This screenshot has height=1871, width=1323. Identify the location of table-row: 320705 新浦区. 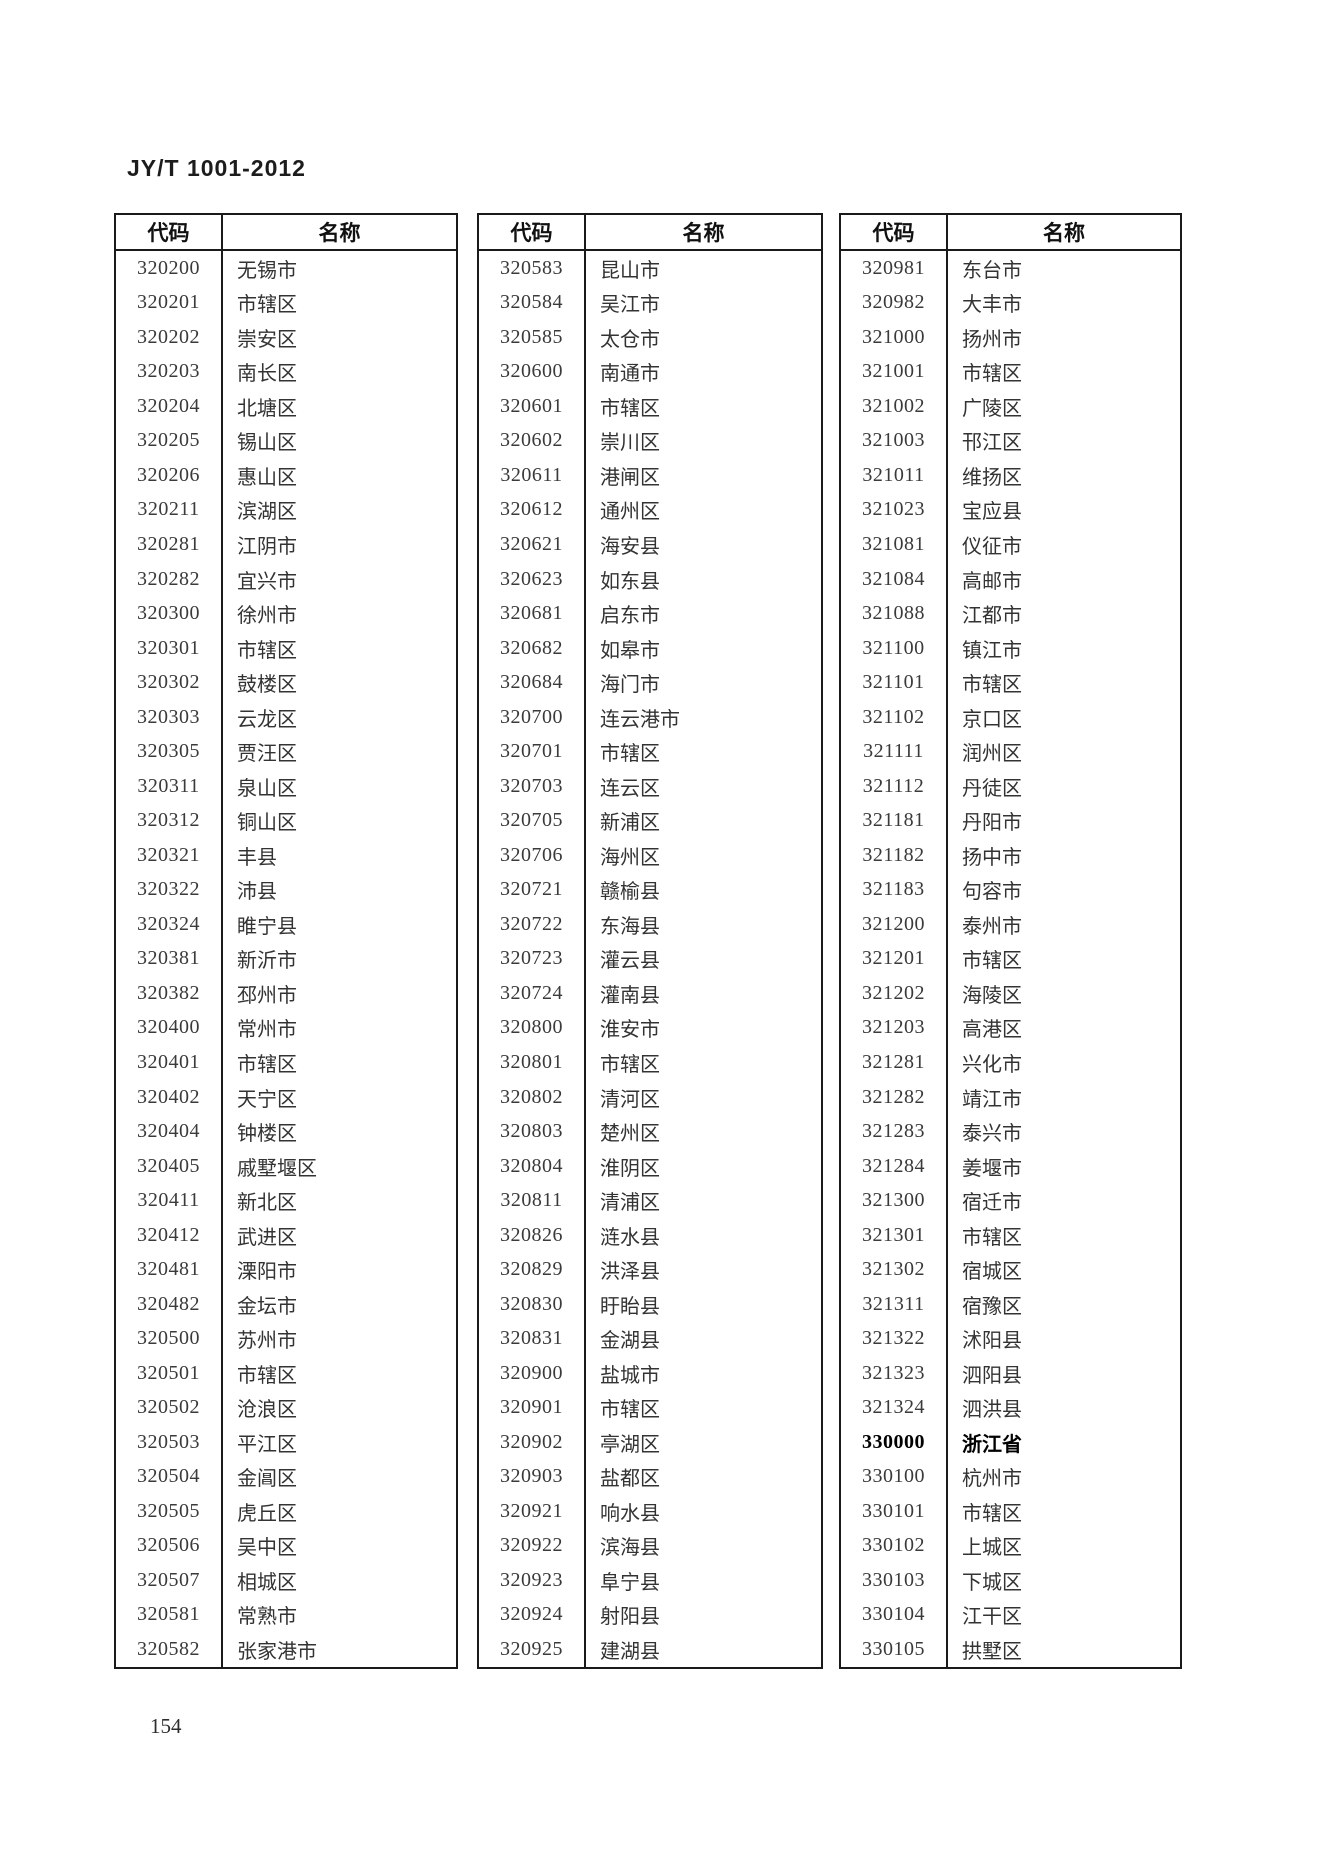
(650, 821).